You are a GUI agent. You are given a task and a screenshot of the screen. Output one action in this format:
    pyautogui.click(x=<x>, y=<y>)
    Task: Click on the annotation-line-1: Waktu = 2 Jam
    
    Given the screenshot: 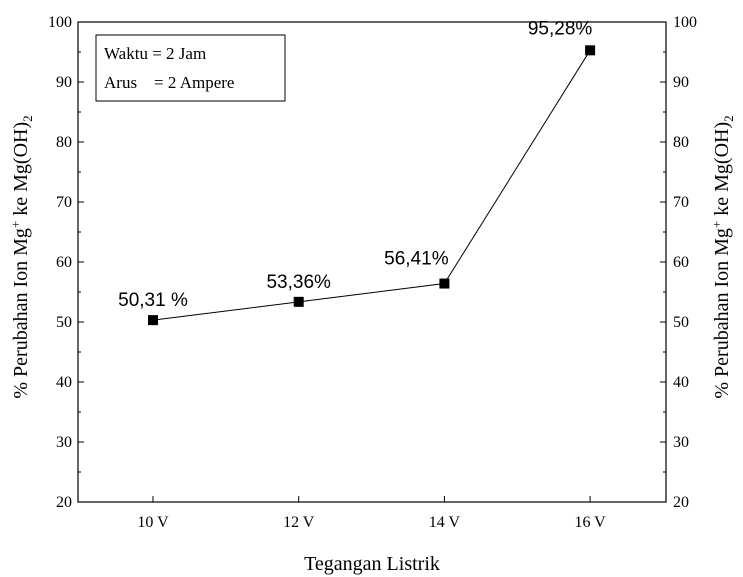 What is the action you would take?
    pyautogui.click(x=155, y=53)
    